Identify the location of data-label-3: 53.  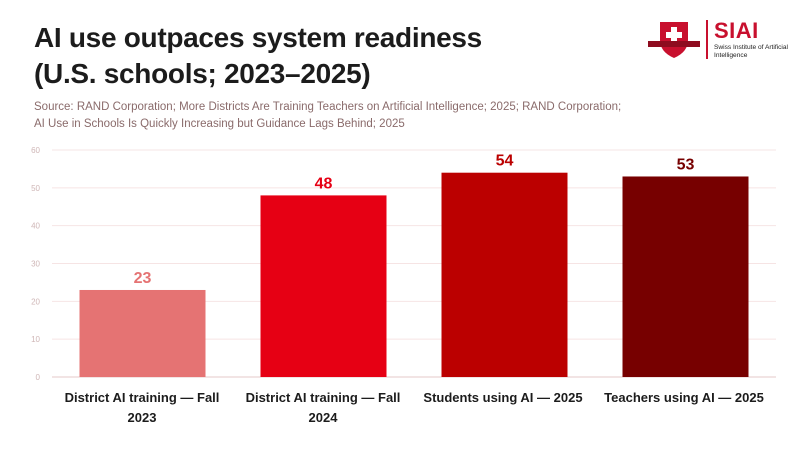
(686, 164).